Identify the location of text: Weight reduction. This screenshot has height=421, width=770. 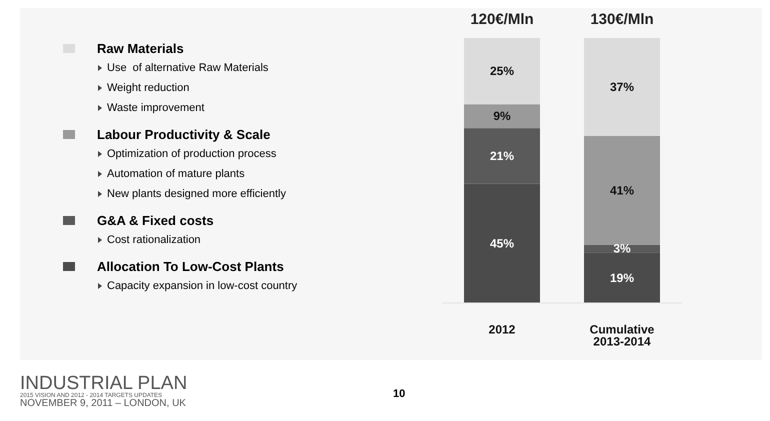
(148, 88).